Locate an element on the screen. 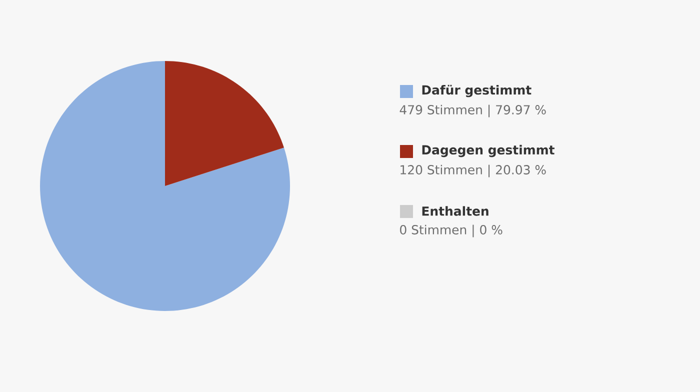  legend-label: Enthalten is located at coordinates (455, 211).